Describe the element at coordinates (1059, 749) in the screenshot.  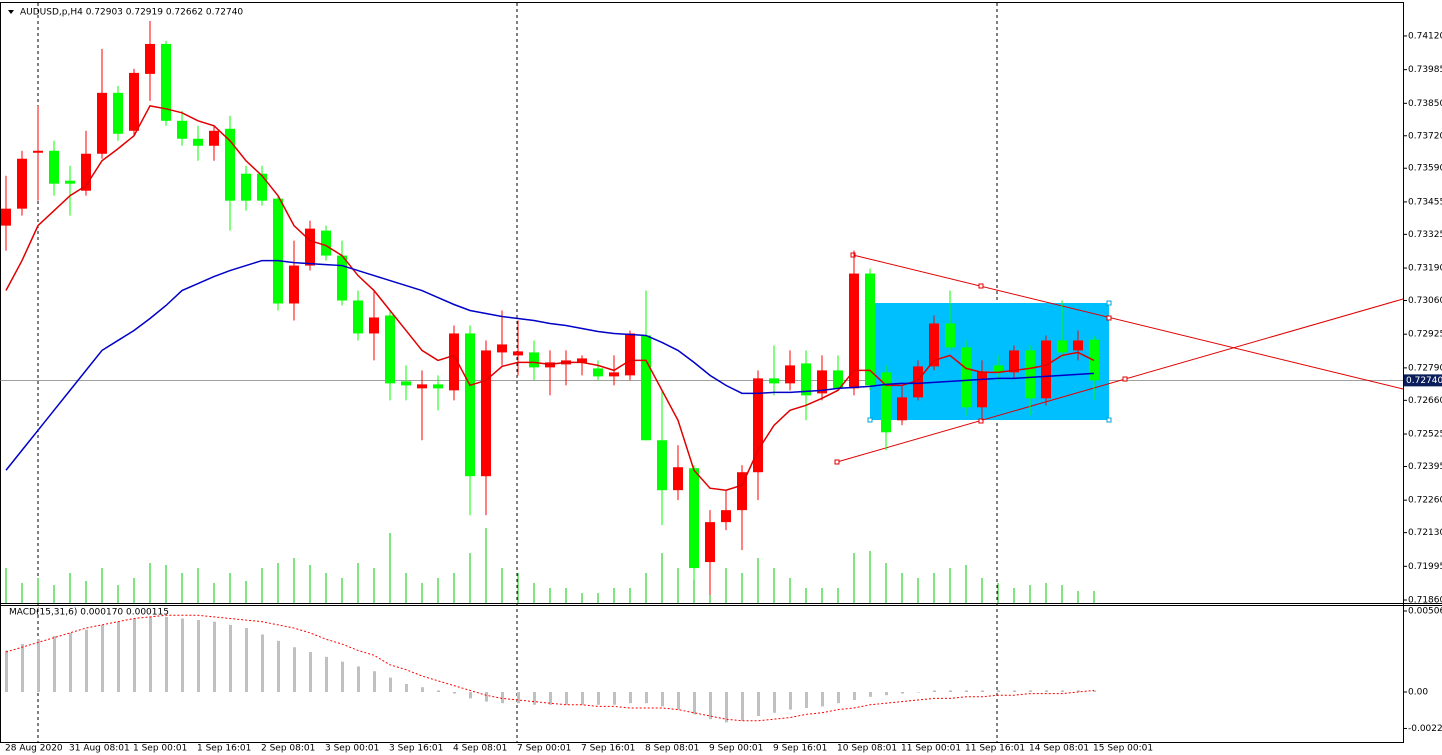
I see `x-tick-label: 14 Sep 08:01` at that location.